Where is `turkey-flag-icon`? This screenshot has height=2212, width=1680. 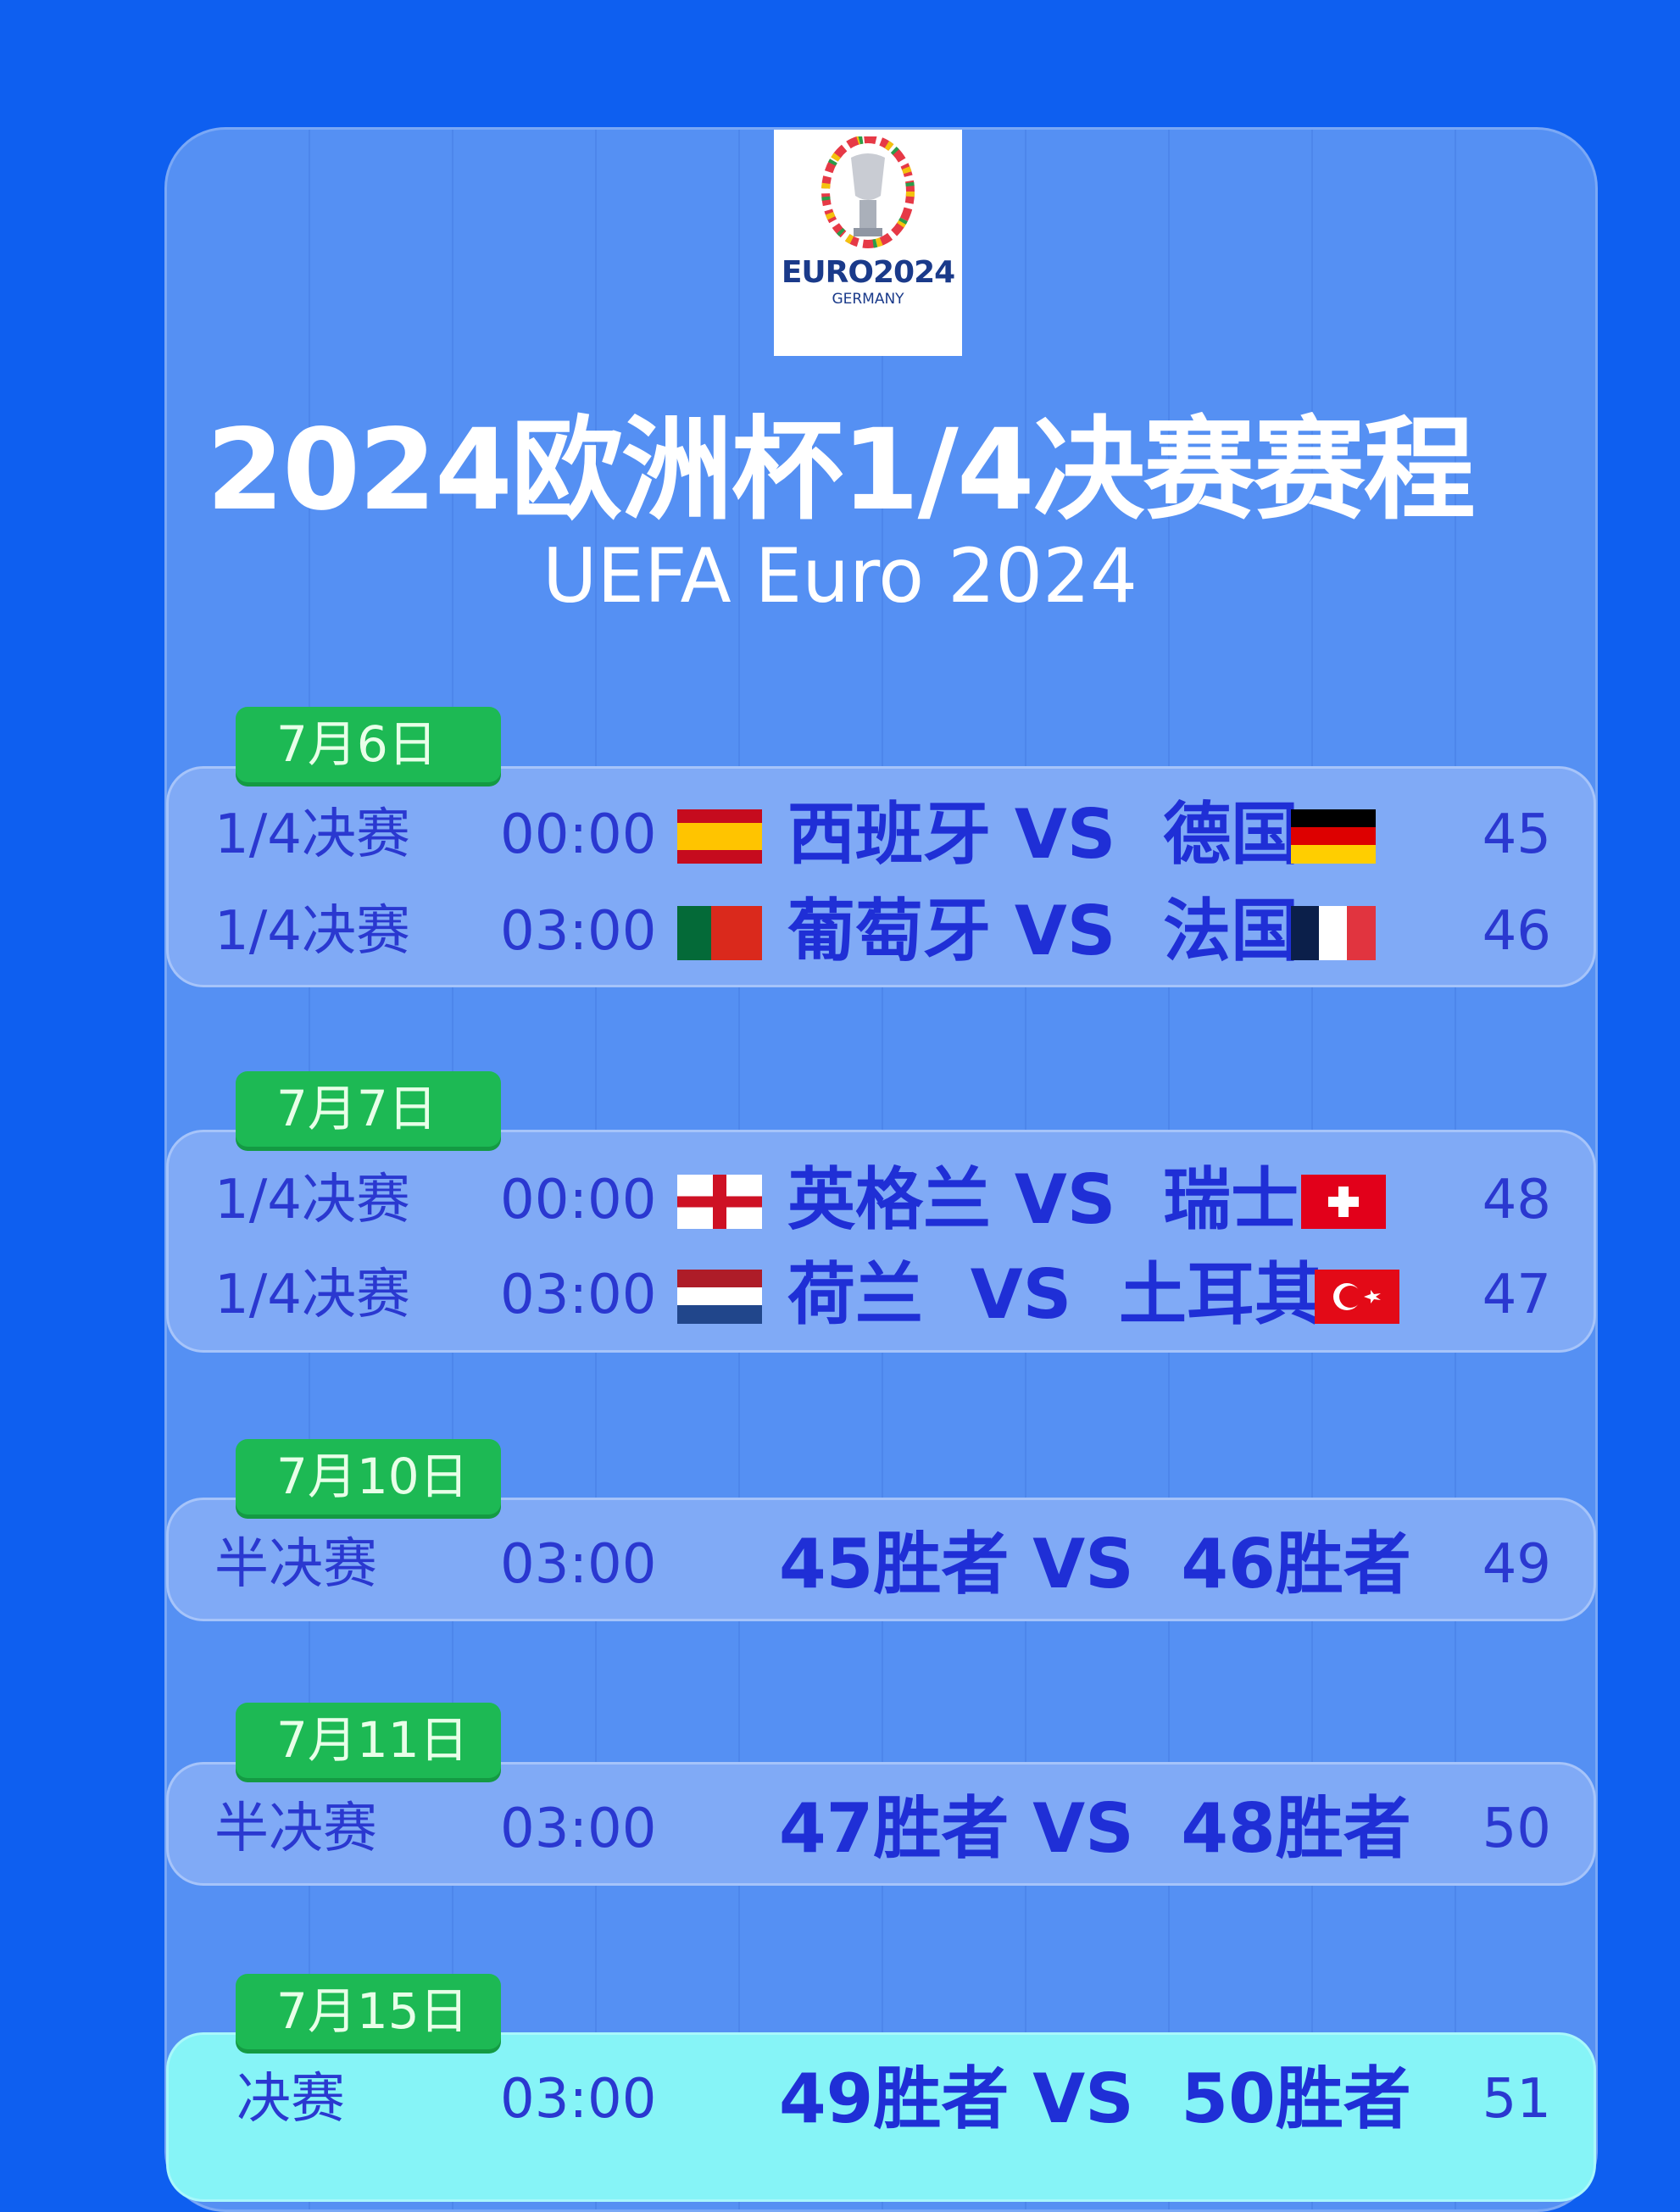
turkey-flag-icon is located at coordinates (1357, 1297).